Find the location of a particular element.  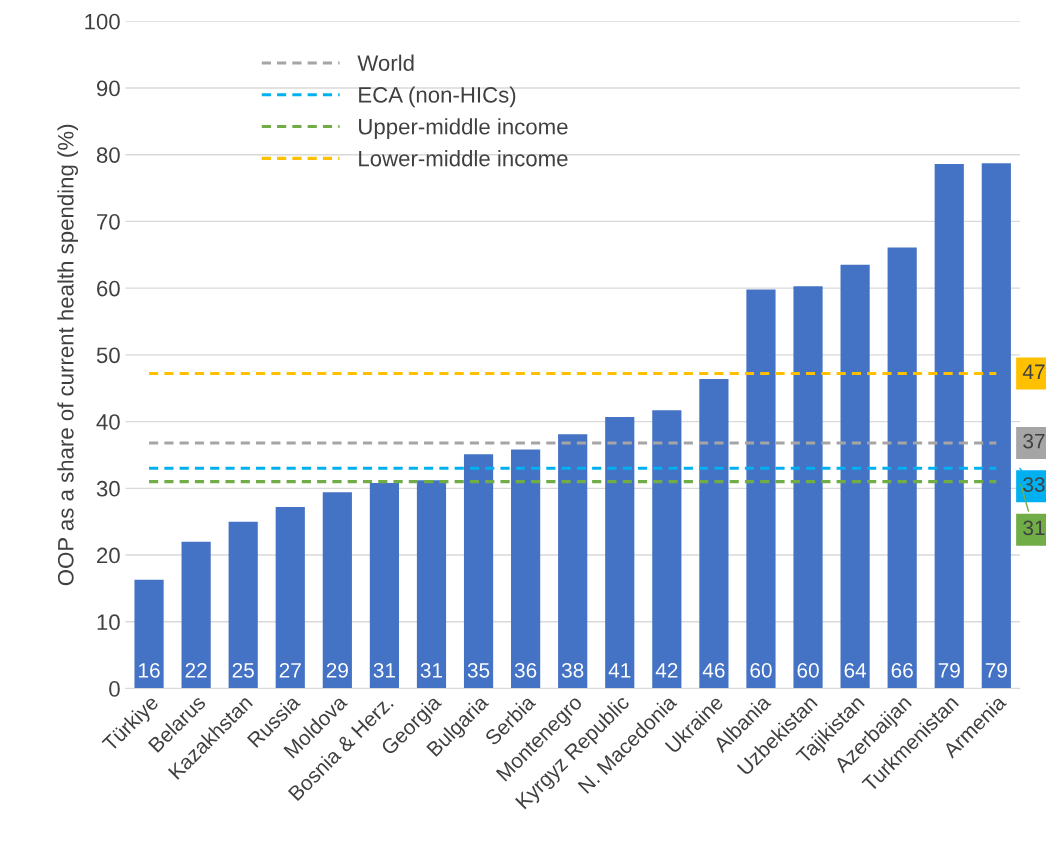

data-label: 16 is located at coordinates (149, 670).